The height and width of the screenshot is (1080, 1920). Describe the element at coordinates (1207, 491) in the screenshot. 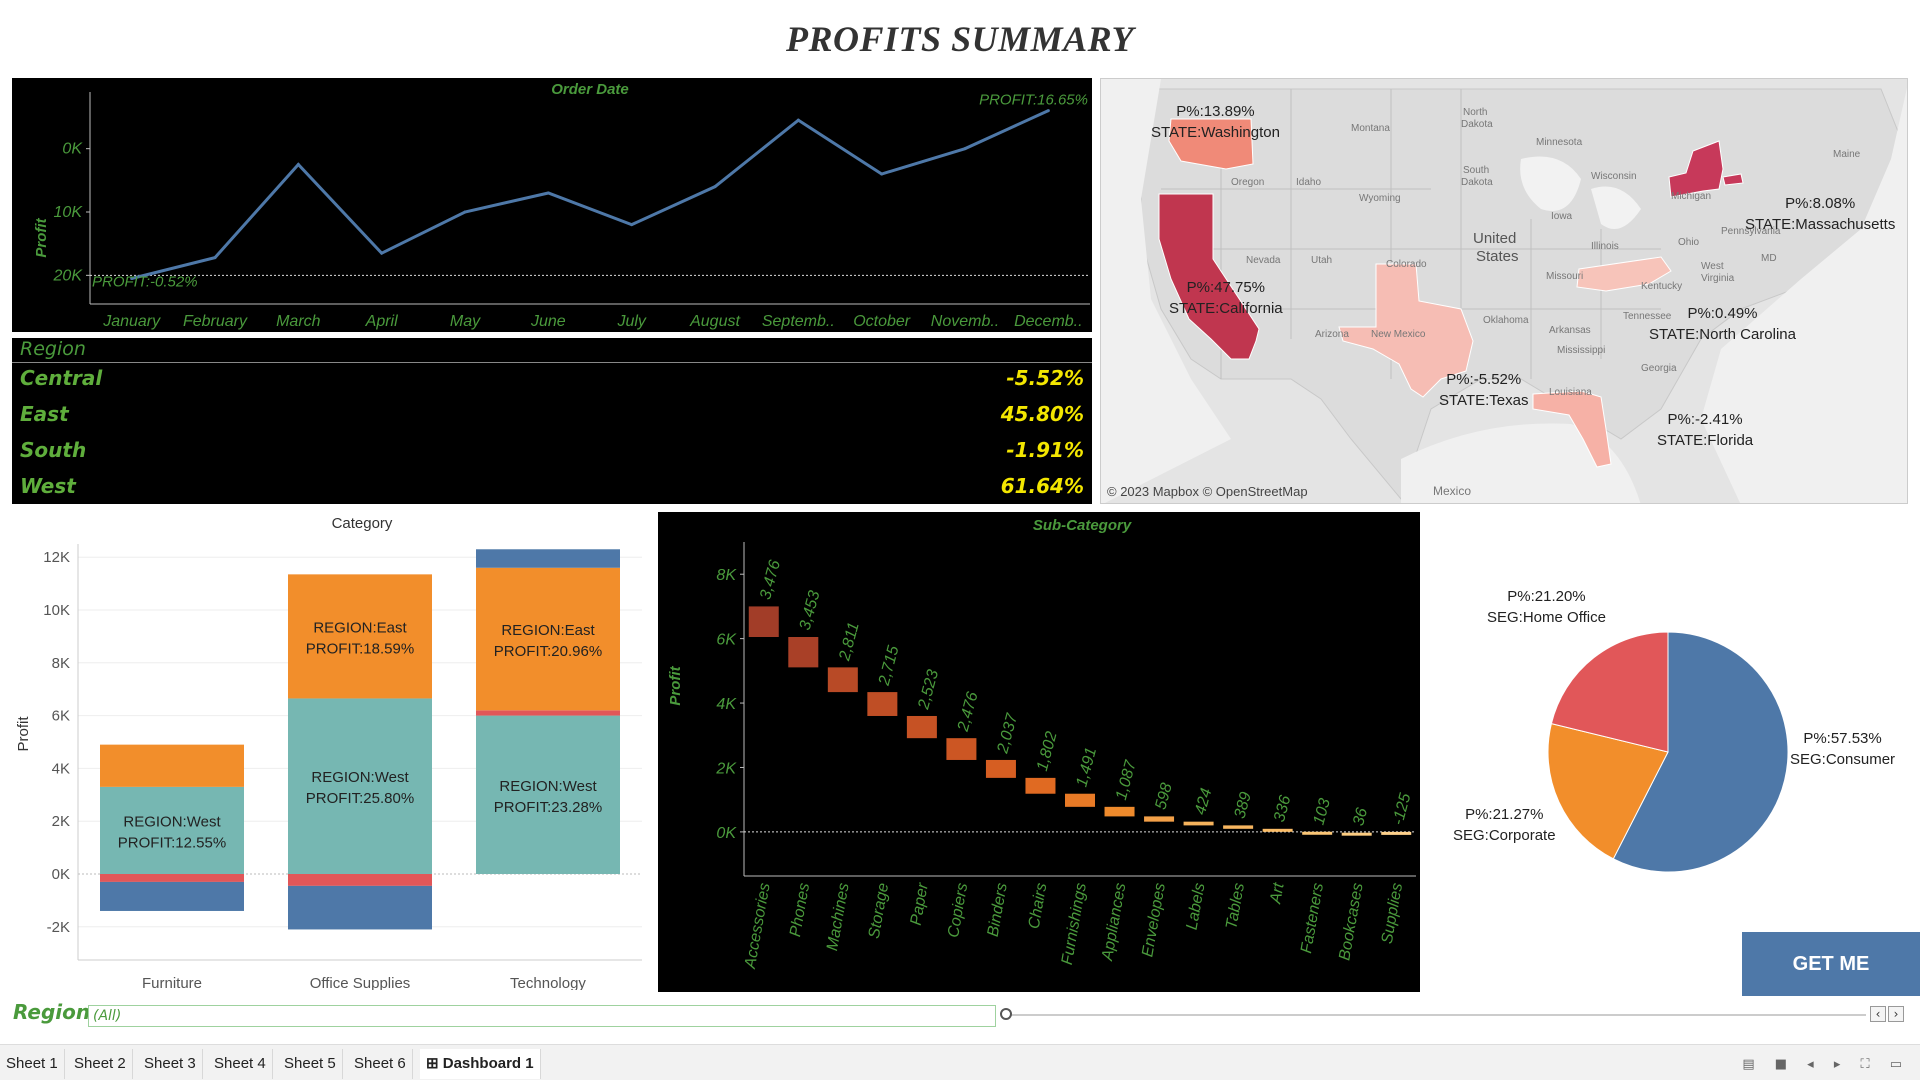

I see `map-credit: © 2023 Mapbox © OpenStreetMap` at that location.